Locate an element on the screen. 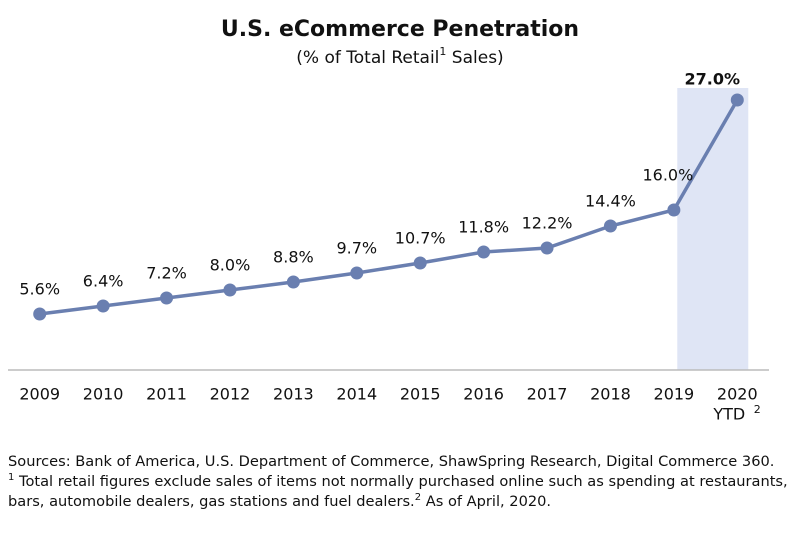 The height and width of the screenshot is (537, 800). x-tick-label: 2012 is located at coordinates (230, 394).